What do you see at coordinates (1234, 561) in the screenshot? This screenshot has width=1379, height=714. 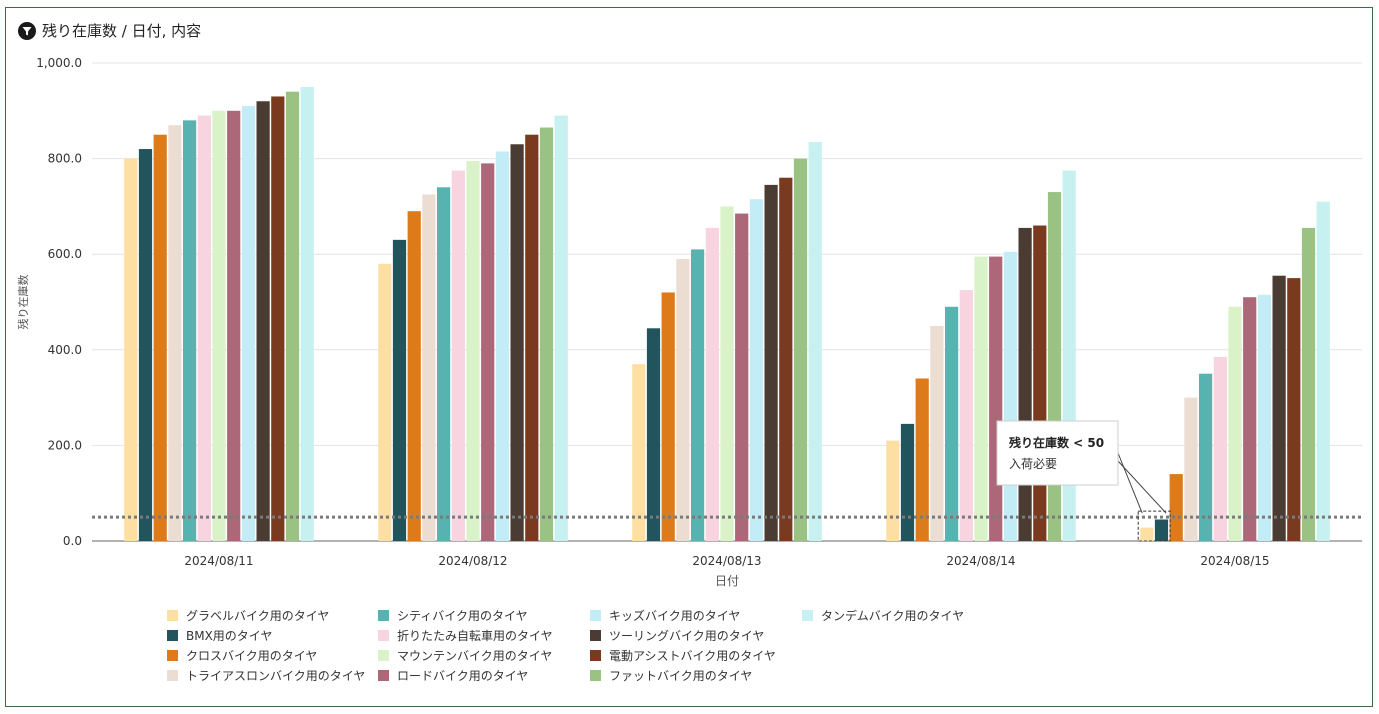 I see `x-tick-label: 2024/08/15` at bounding box center [1234, 561].